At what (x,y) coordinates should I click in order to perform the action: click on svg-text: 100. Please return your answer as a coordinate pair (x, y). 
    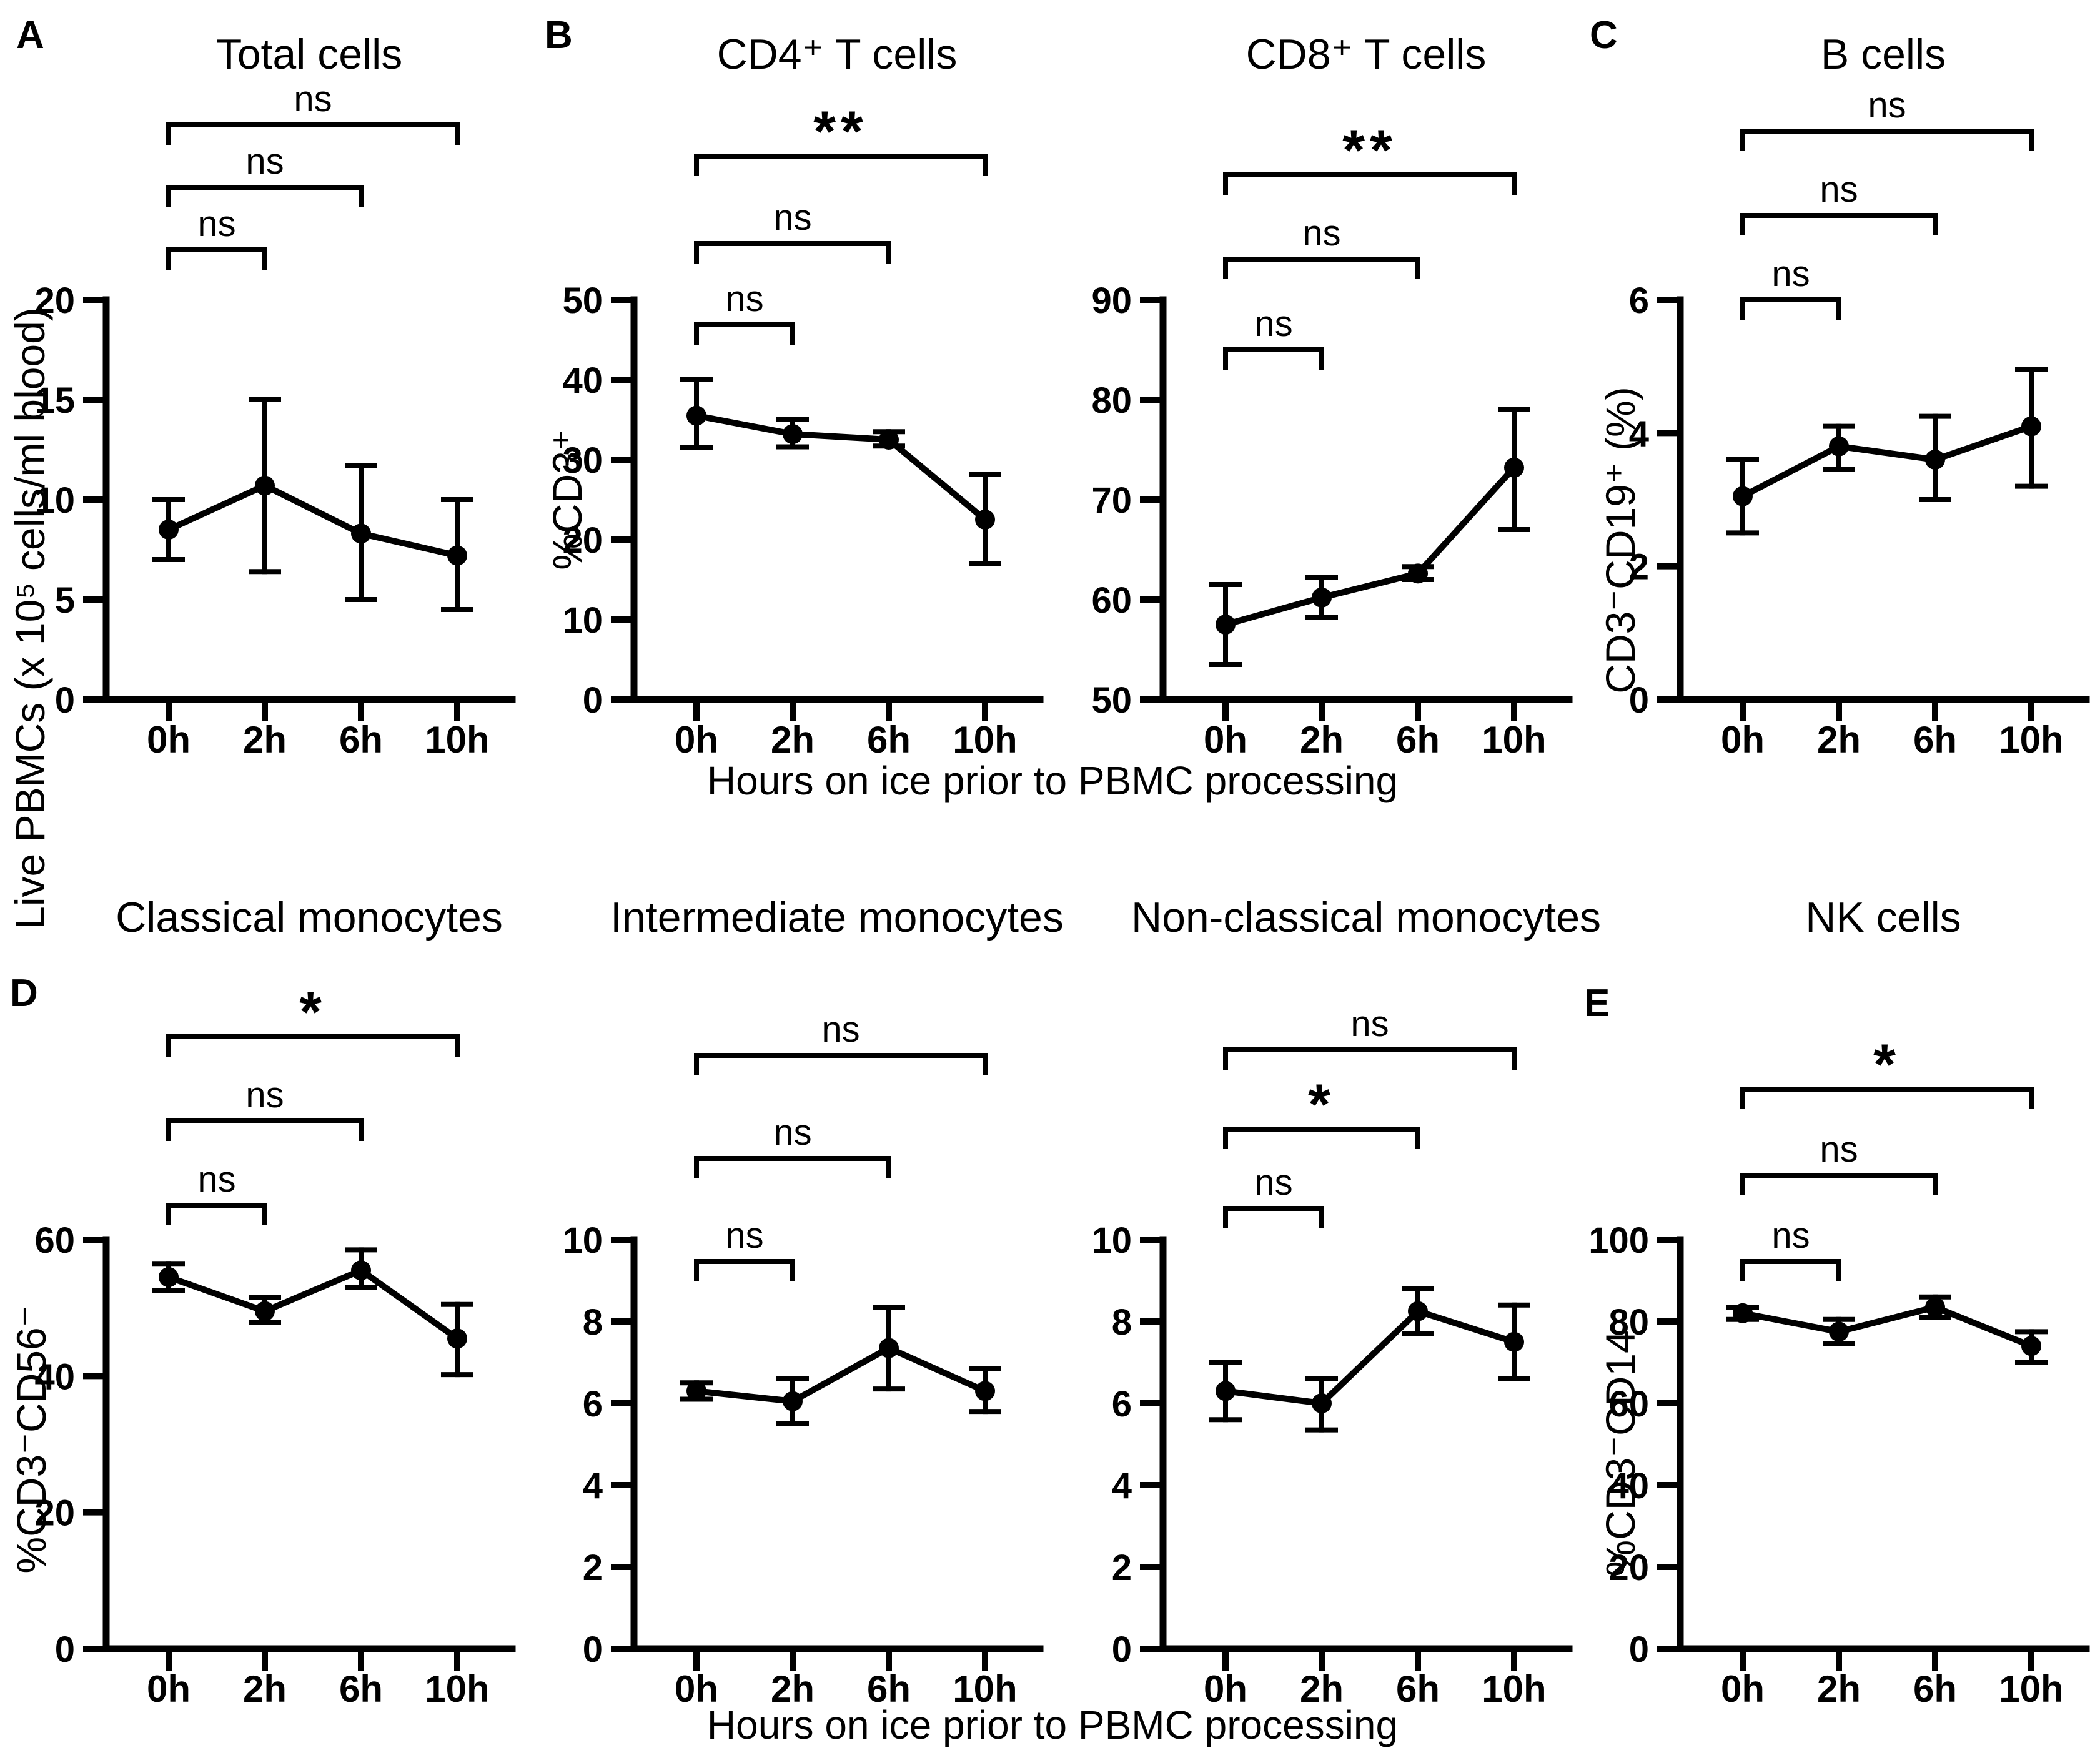
    Looking at the image, I should click on (1618, 1240).